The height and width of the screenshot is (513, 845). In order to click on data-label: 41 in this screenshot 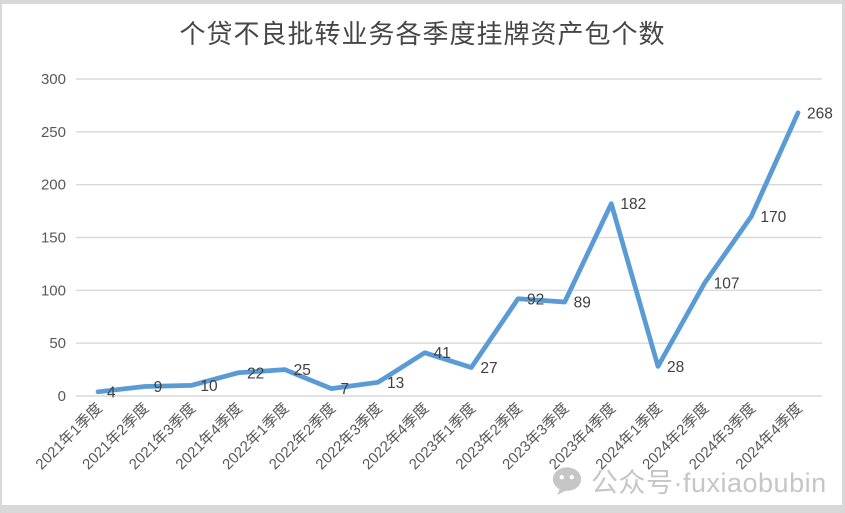, I will do `click(442, 353)`.